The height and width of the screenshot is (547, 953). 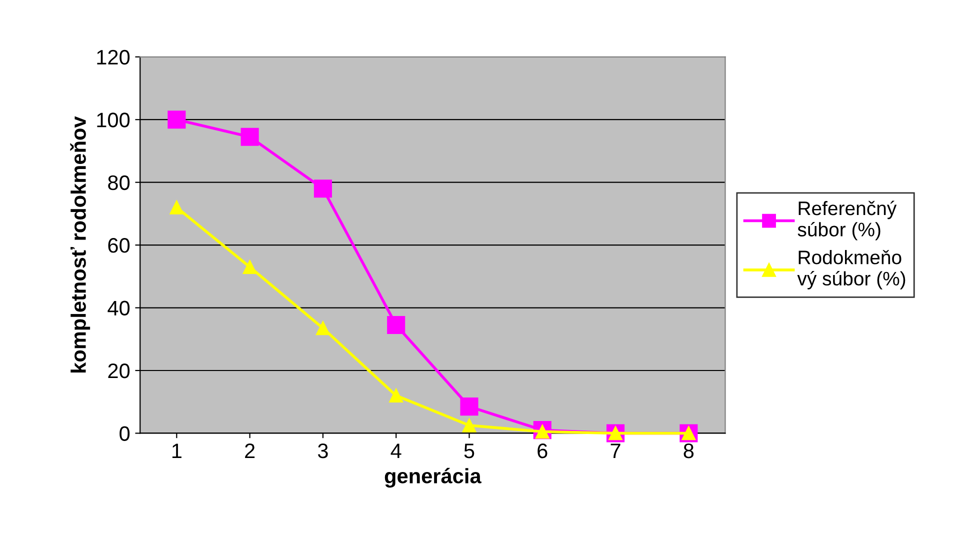 What do you see at coordinates (113, 120) in the screenshot?
I see `y-tick-label: 100` at bounding box center [113, 120].